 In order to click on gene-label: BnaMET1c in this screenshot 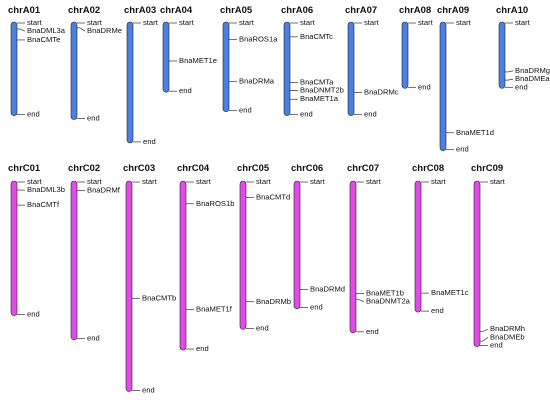, I will do `click(450, 292)`.